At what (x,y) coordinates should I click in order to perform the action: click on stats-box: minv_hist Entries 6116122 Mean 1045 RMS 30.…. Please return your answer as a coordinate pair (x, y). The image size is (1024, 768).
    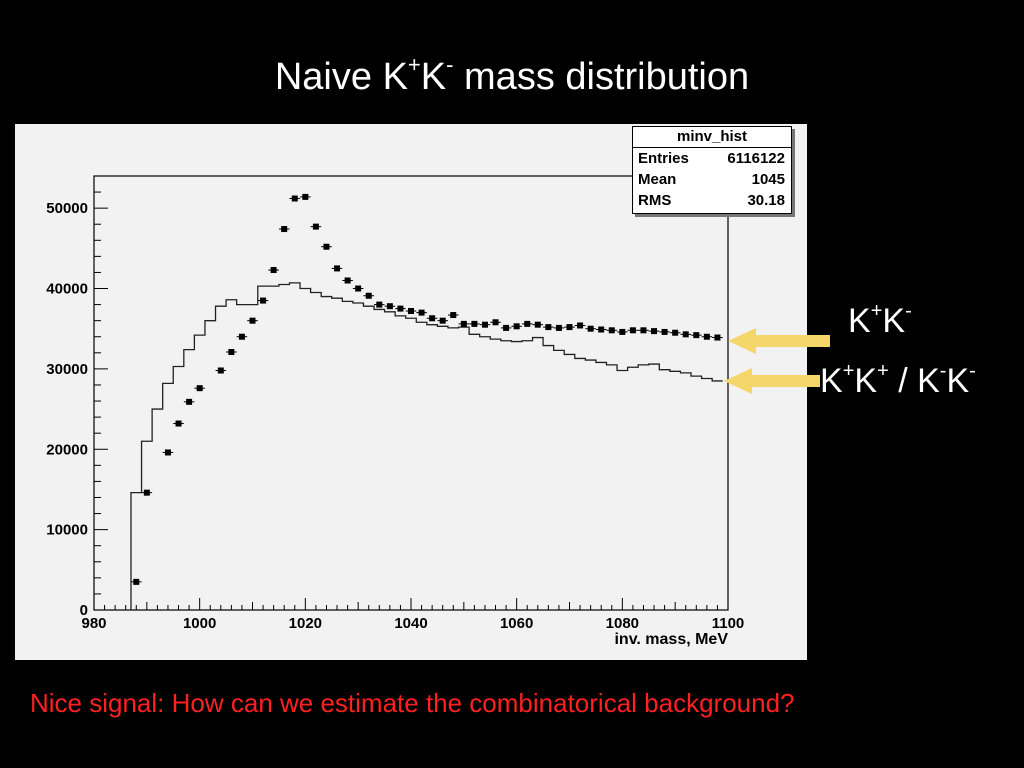
    Looking at the image, I should click on (712, 170).